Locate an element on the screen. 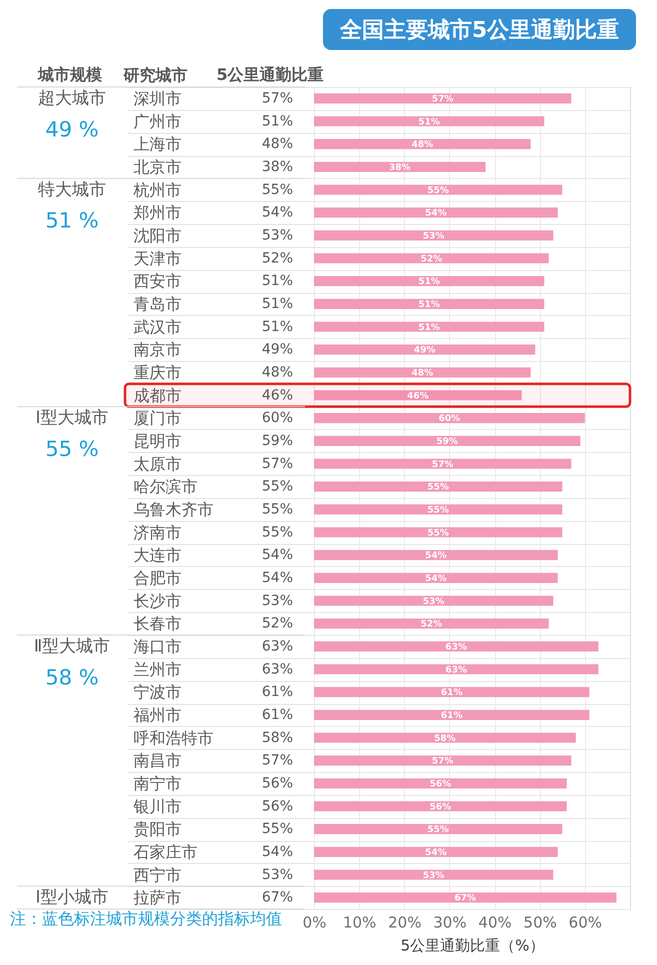  y-axis-title: 研究城市 is located at coordinates (155, 75).